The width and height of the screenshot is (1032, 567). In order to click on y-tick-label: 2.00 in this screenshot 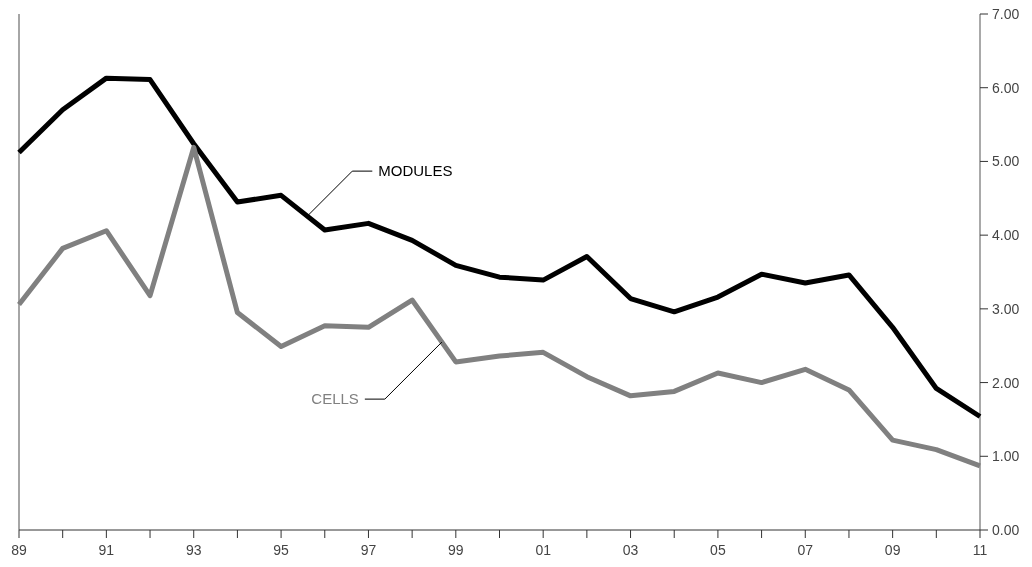, I will do `click(1006, 382)`.